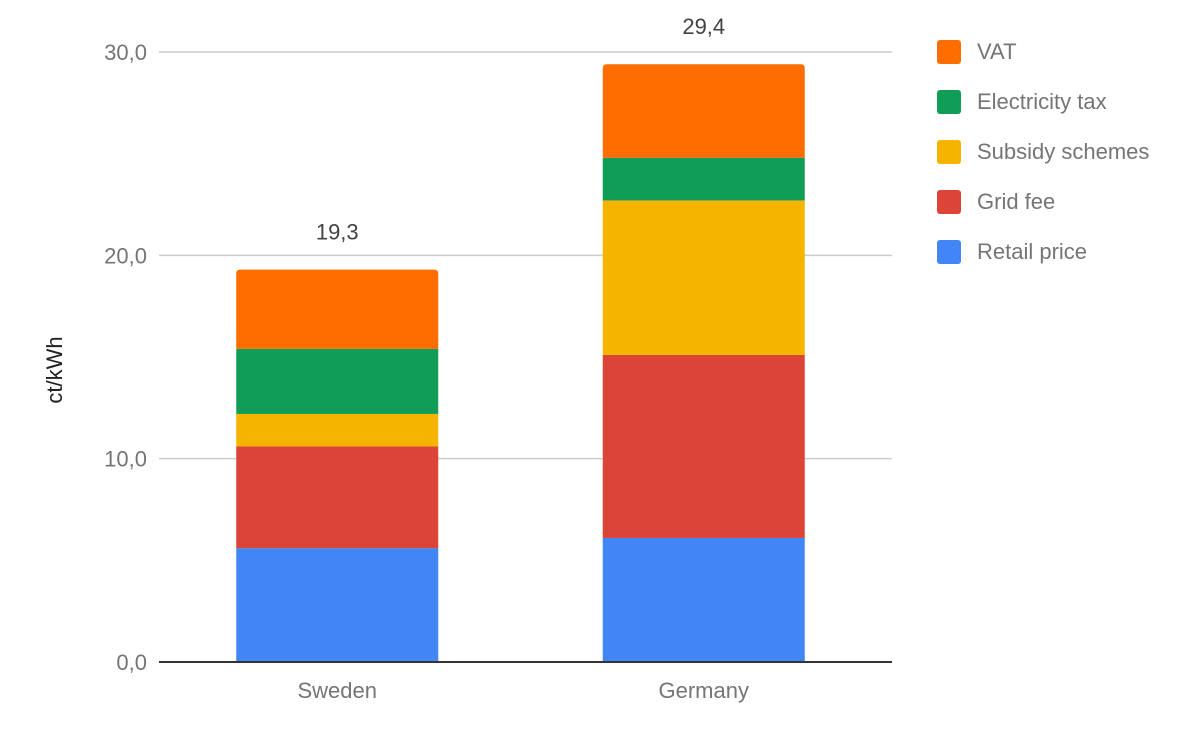 The height and width of the screenshot is (742, 1200). What do you see at coordinates (54, 369) in the screenshot?
I see `y-axis-title: ct/kWh` at bounding box center [54, 369].